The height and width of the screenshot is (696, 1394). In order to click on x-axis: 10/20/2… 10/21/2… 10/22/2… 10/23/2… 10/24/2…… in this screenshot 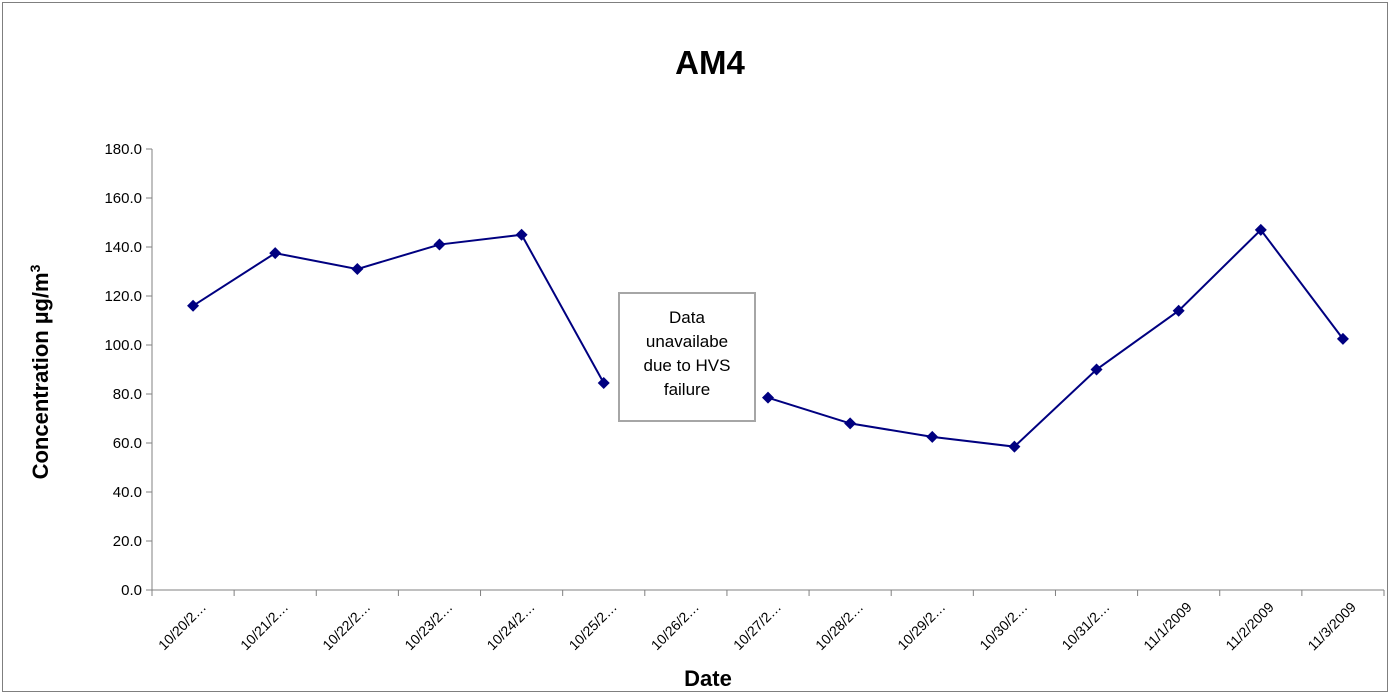, I will do `click(768, 621)`.